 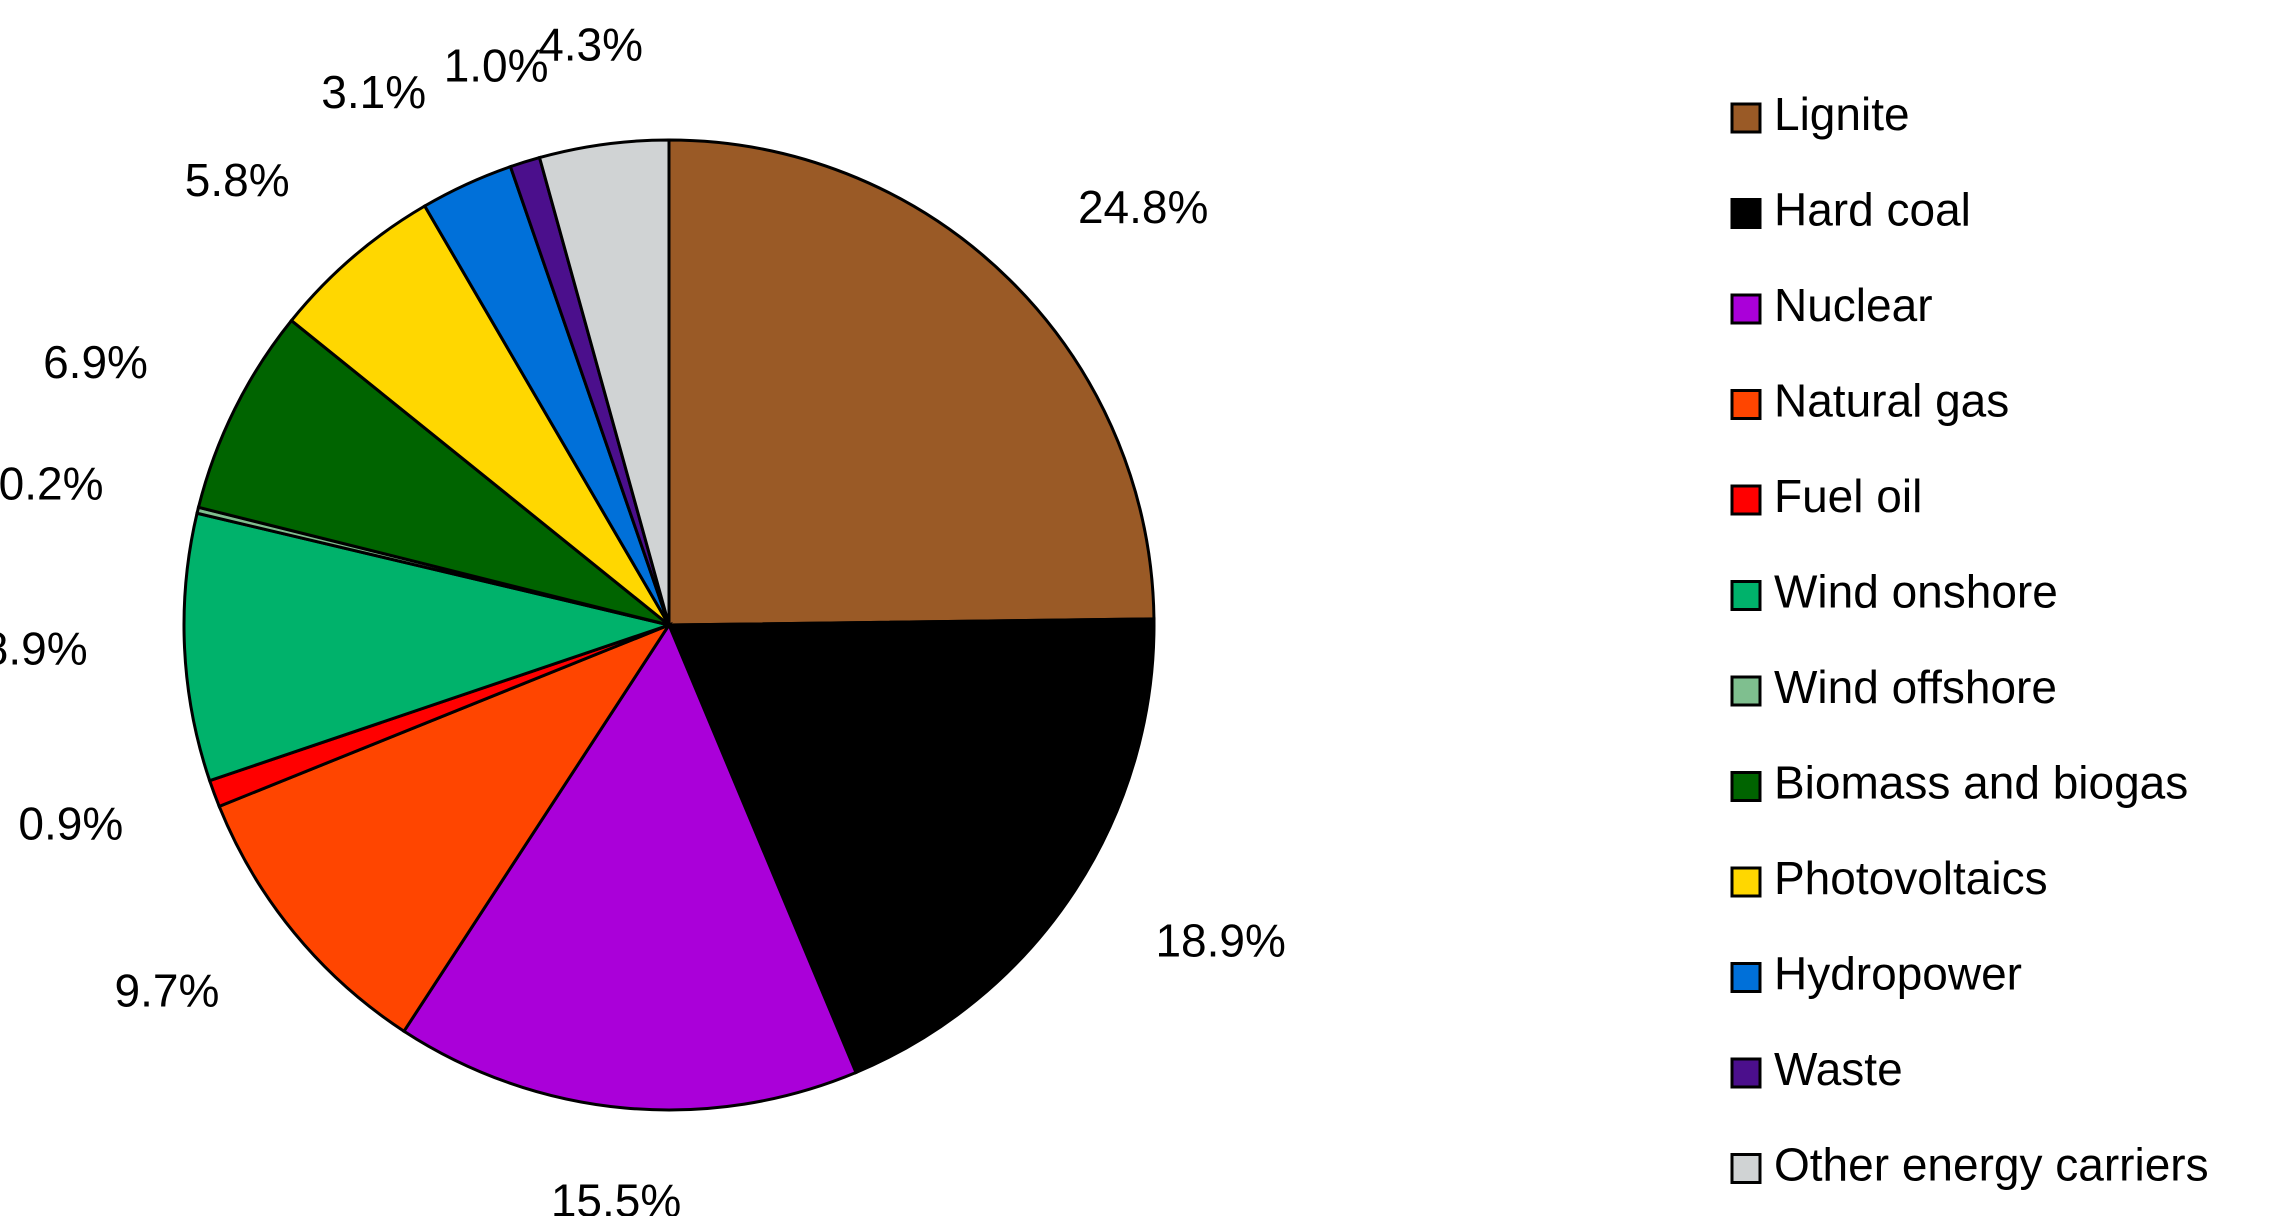 I want to click on value-label: 9.7%, so click(x=167, y=991).